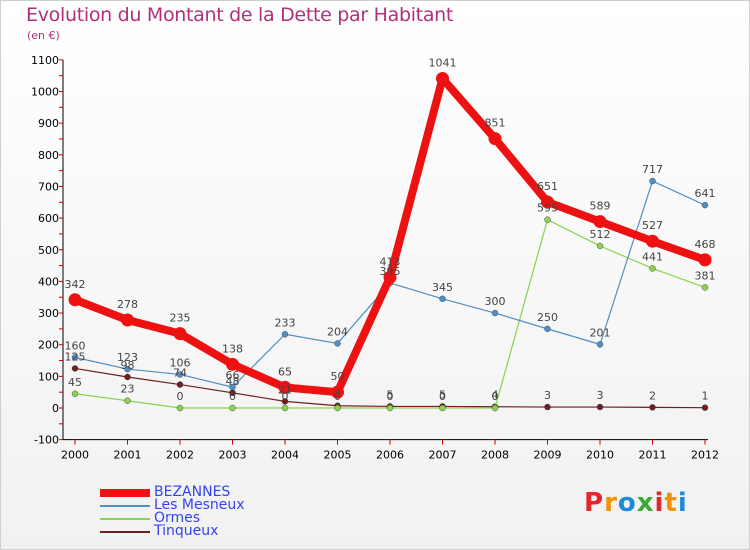 This screenshot has height=550, width=750. What do you see at coordinates (233, 381) in the screenshot?
I see `data-label: 48` at bounding box center [233, 381].